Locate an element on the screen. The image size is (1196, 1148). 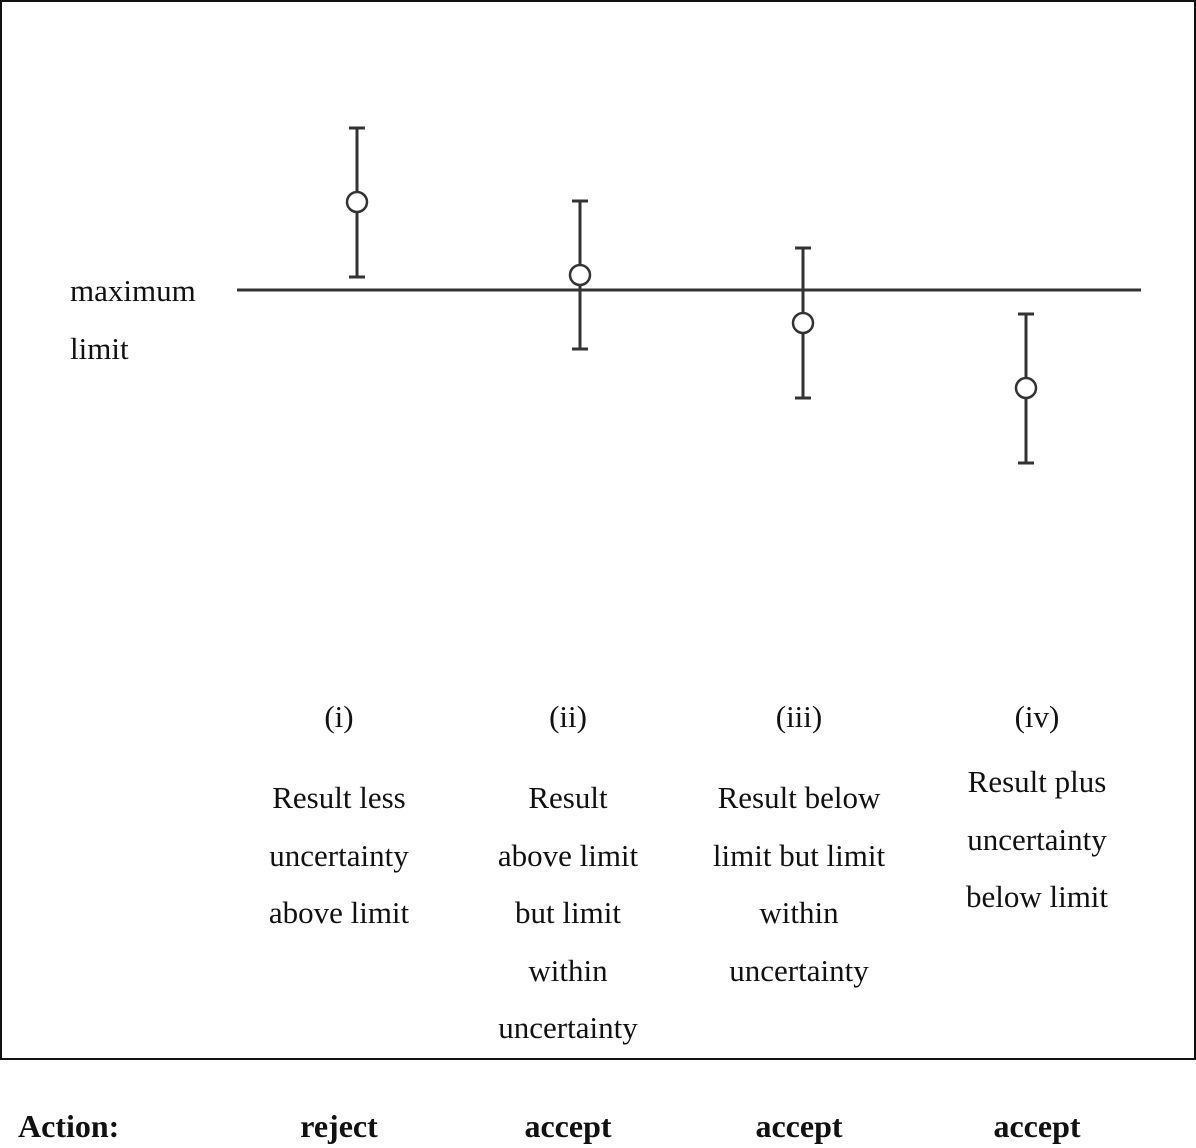
error-bar-iv is located at coordinates (1026, 388).